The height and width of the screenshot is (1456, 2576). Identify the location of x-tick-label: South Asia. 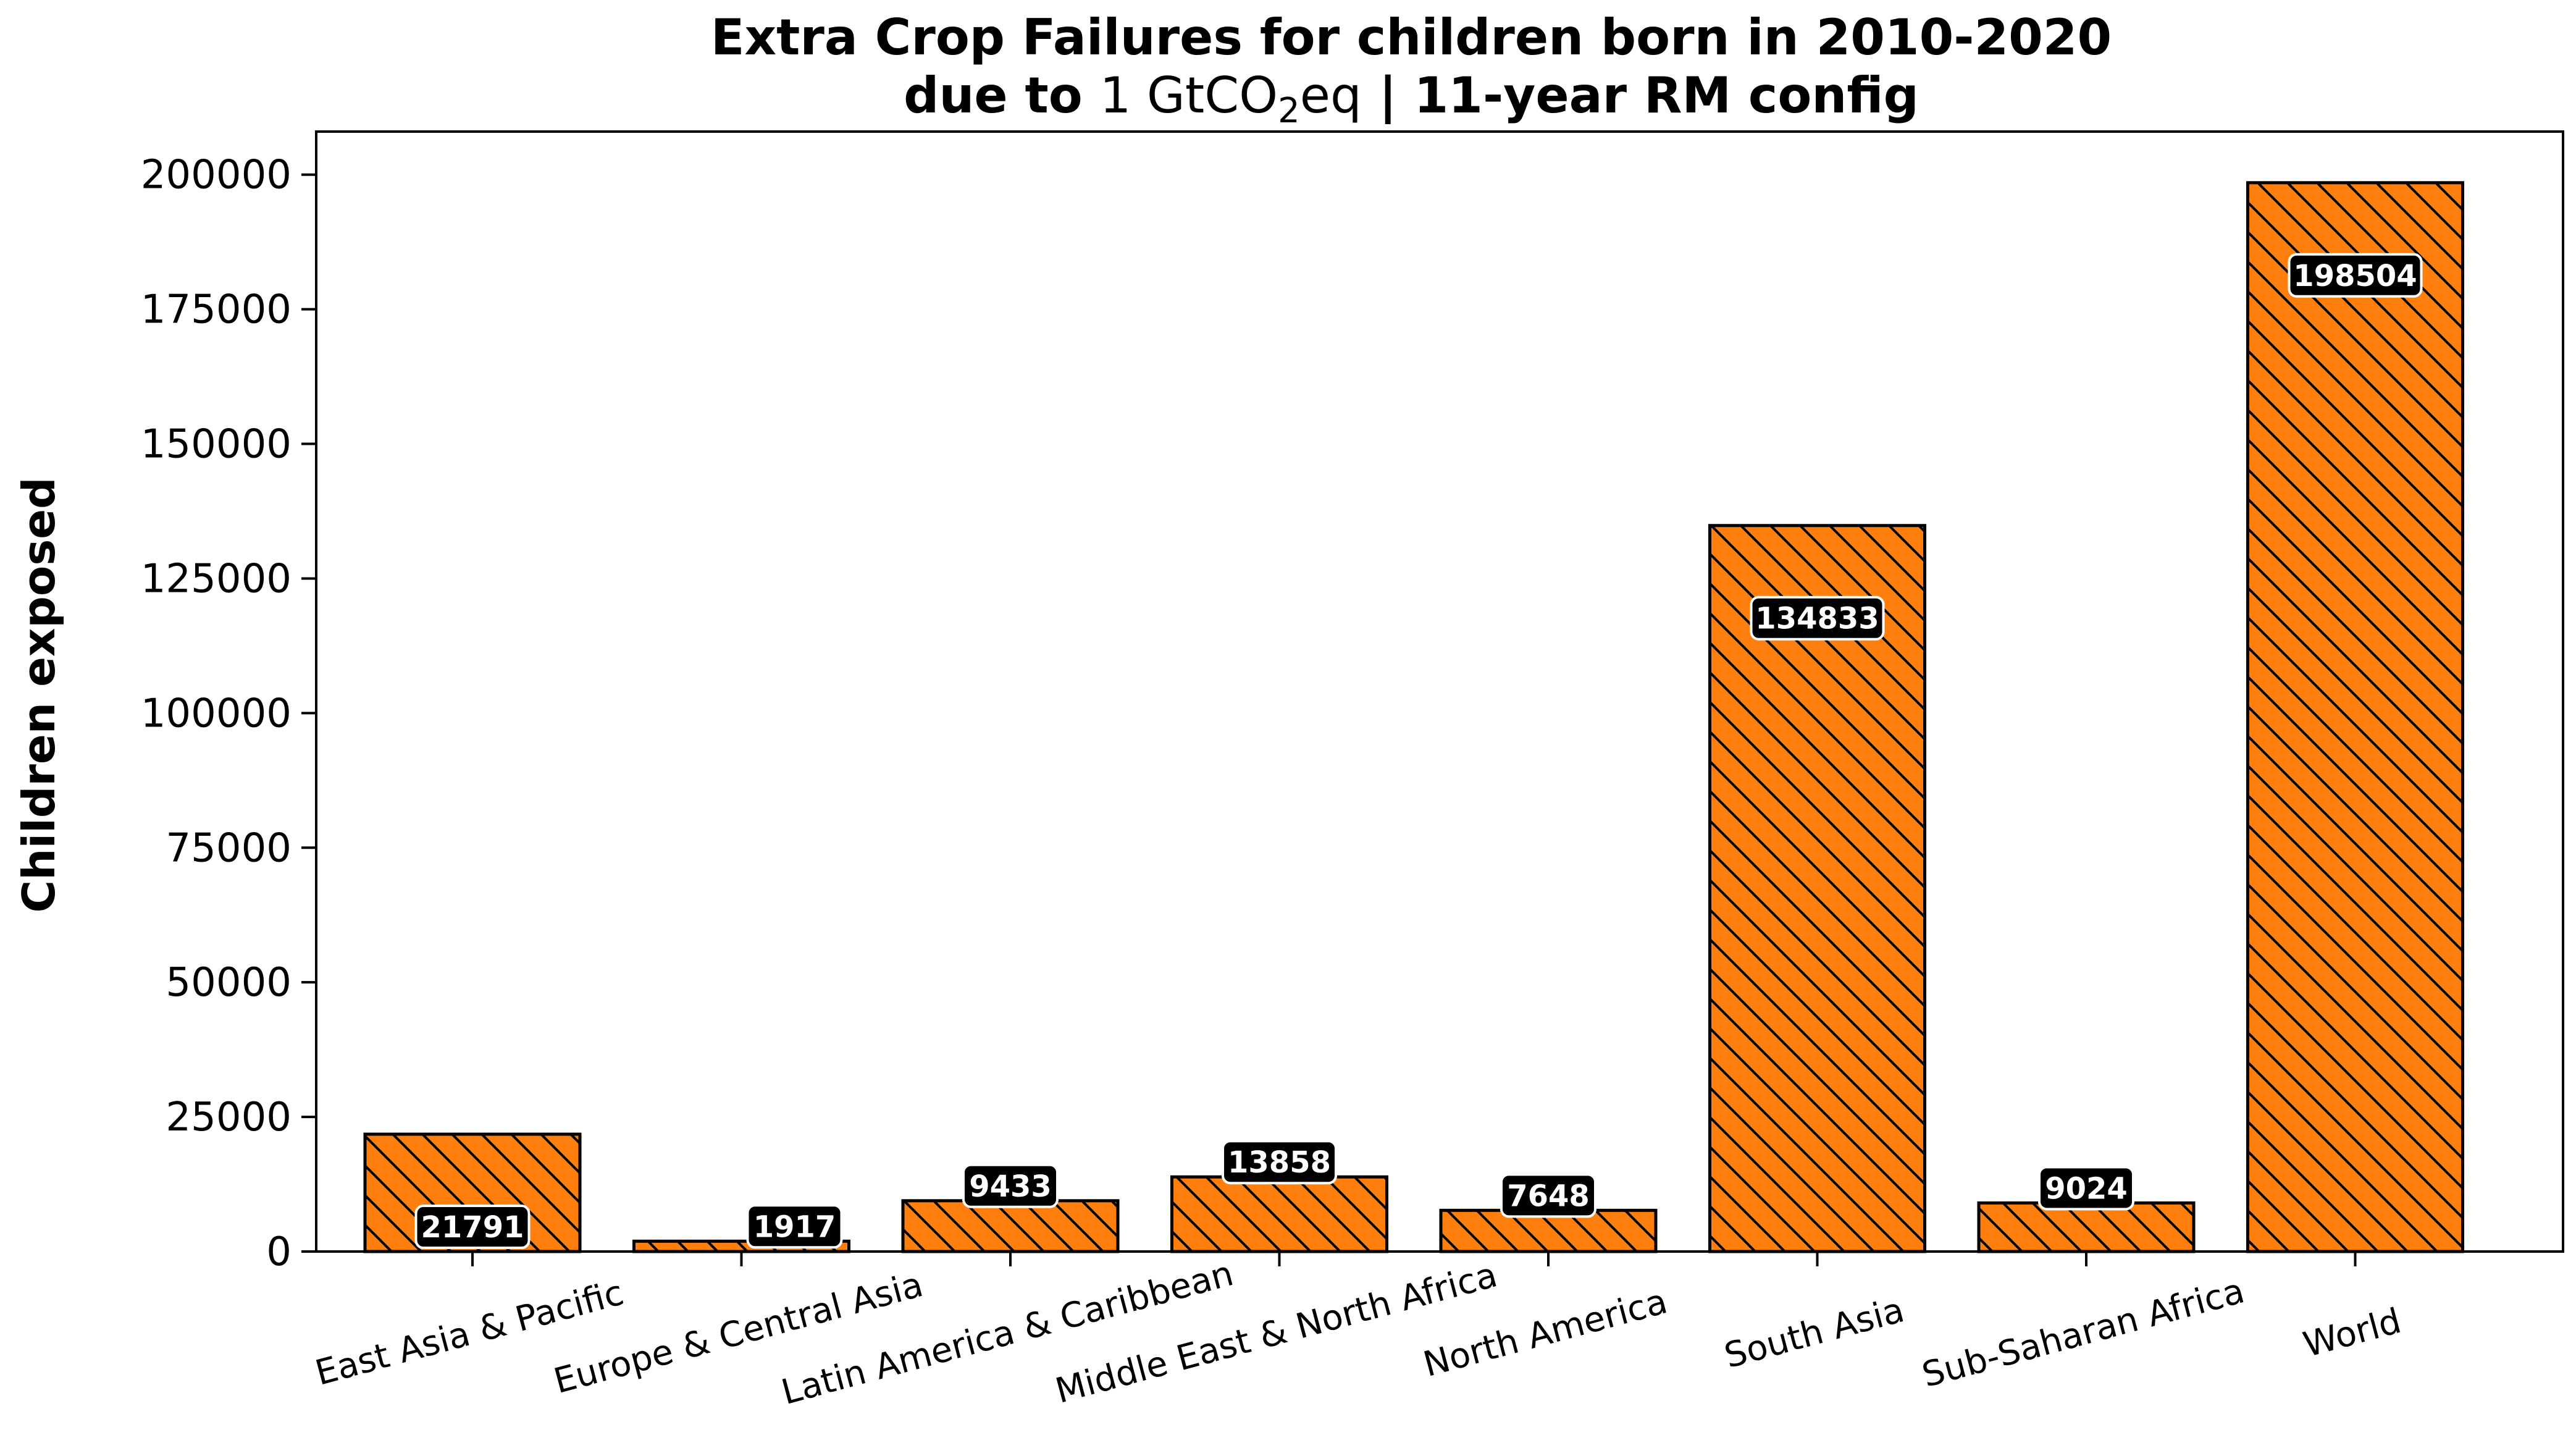
(1814, 1333).